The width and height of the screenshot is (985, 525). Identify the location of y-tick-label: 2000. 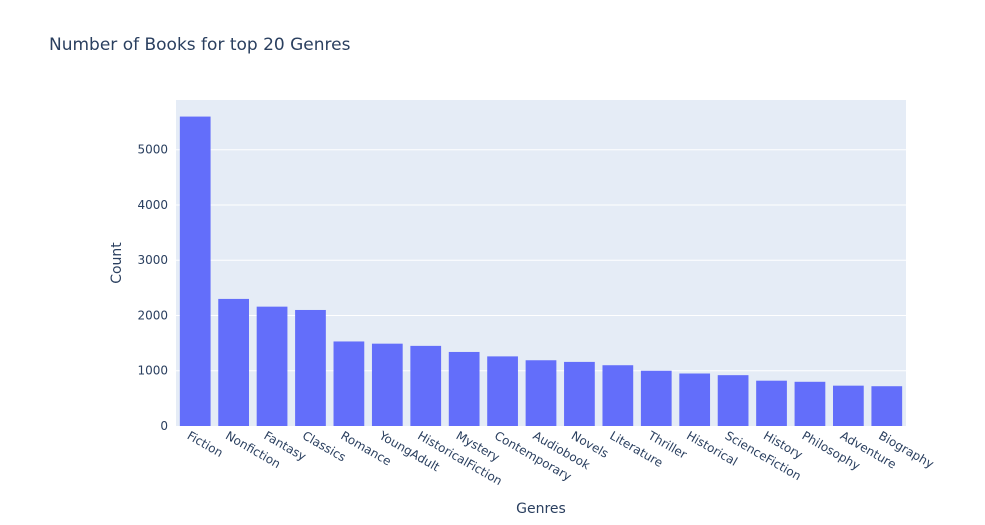
(152, 315).